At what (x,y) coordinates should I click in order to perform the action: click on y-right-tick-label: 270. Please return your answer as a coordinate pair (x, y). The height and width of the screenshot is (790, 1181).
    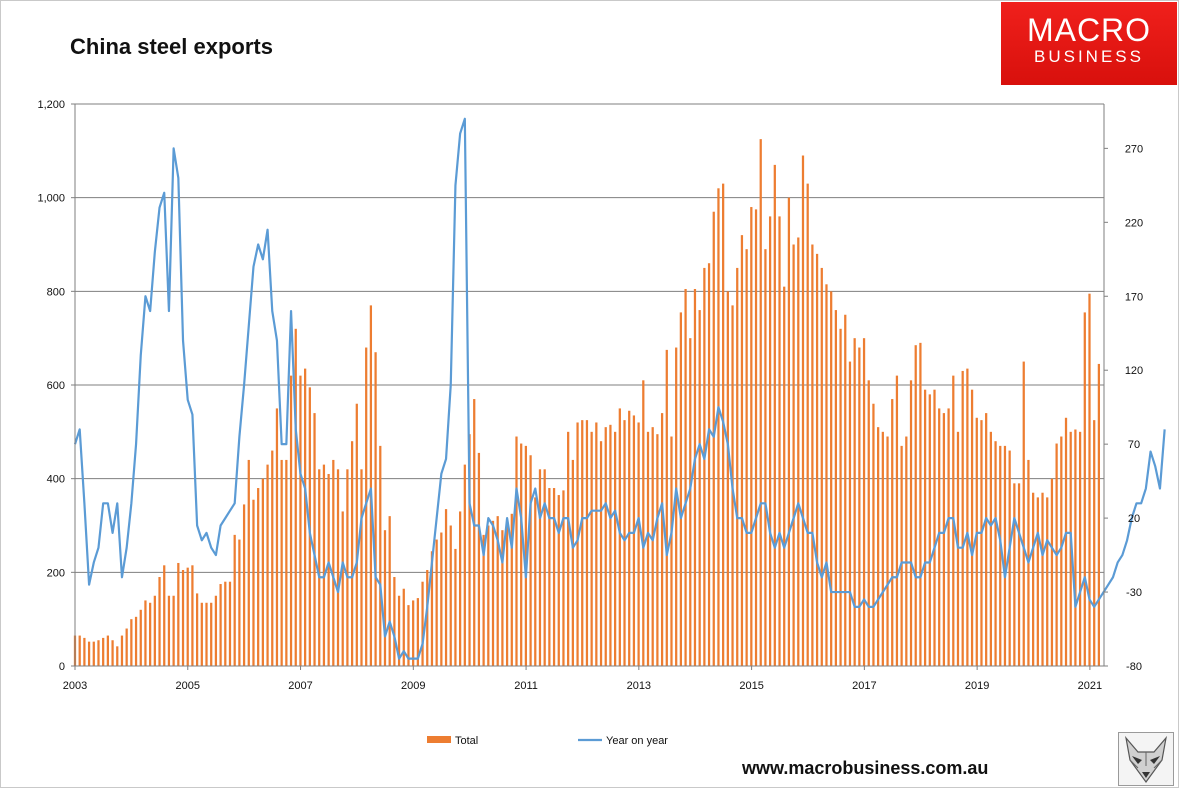
    Looking at the image, I should click on (1134, 149).